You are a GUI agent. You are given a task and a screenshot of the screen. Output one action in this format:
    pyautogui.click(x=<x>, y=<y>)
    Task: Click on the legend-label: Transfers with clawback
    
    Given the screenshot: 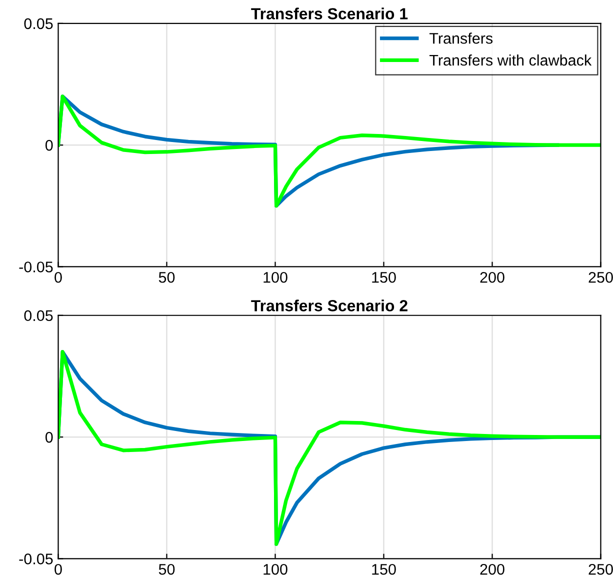 What is the action you would take?
    pyautogui.click(x=510, y=60)
    